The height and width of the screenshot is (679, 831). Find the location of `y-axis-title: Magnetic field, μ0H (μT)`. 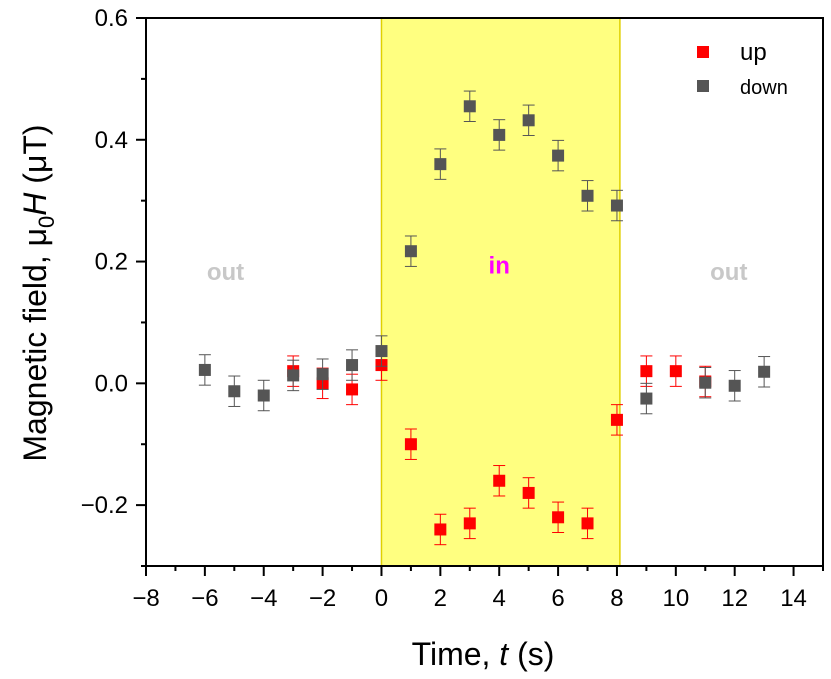

y-axis-title: Magnetic field, μ0H (μT) is located at coordinates (38, 292).